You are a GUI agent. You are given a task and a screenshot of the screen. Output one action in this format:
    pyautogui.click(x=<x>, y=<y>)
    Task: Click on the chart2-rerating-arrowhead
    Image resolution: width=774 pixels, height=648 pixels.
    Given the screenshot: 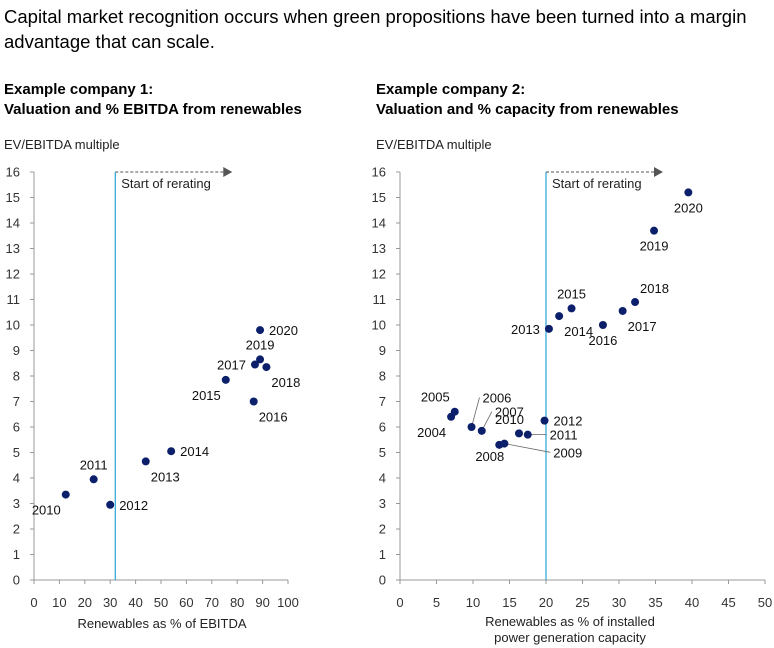 What is the action you would take?
    pyautogui.click(x=658, y=172)
    